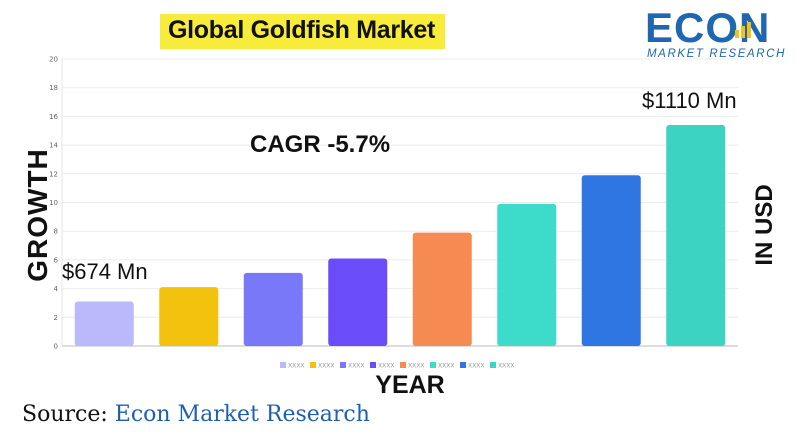 This screenshot has height=441, width=800. What do you see at coordinates (105, 271) in the screenshot?
I see `start-value-annotation: $674 Mn` at bounding box center [105, 271].